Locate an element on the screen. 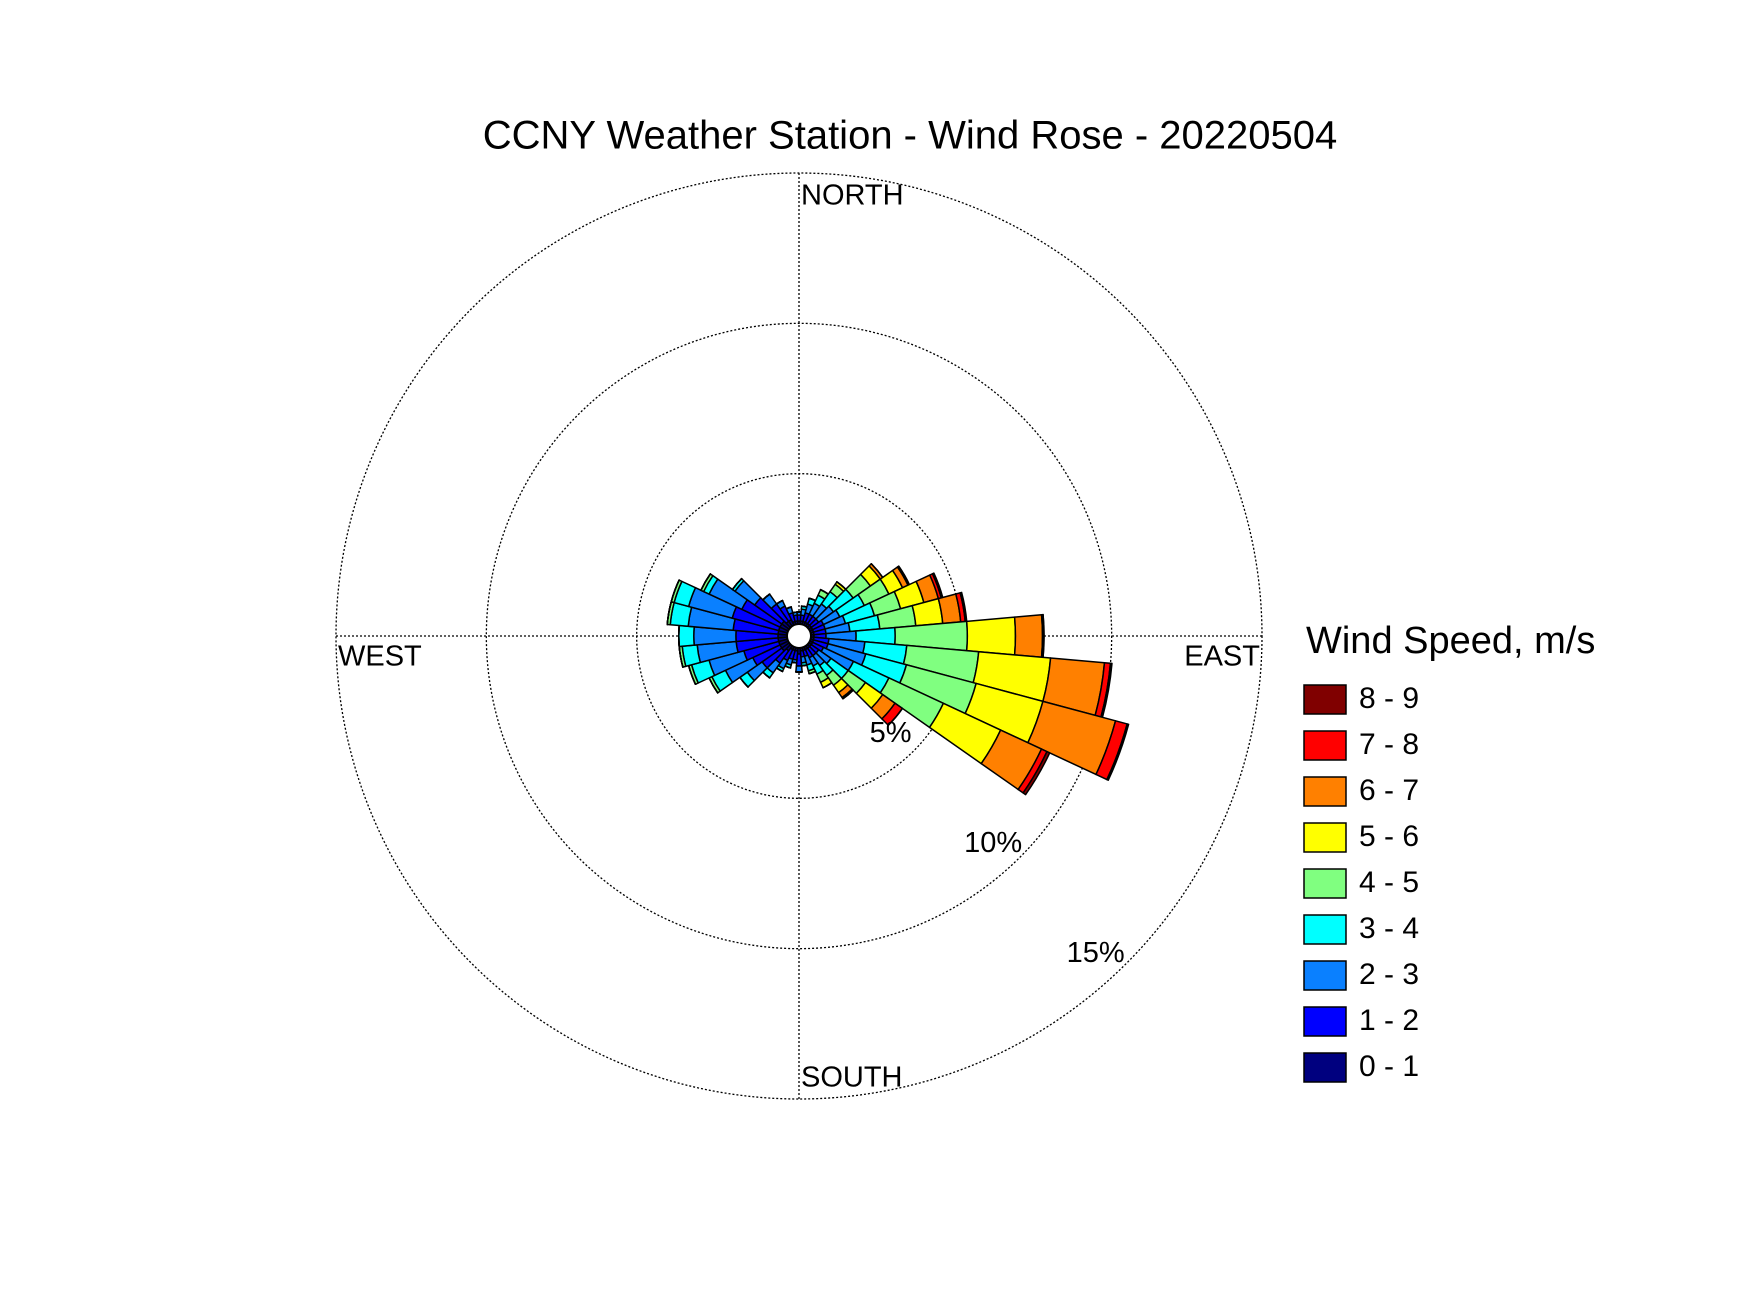 This screenshot has width=1750, height=1313. legend-title: Wind Speed, m/s is located at coordinates (1450, 641).